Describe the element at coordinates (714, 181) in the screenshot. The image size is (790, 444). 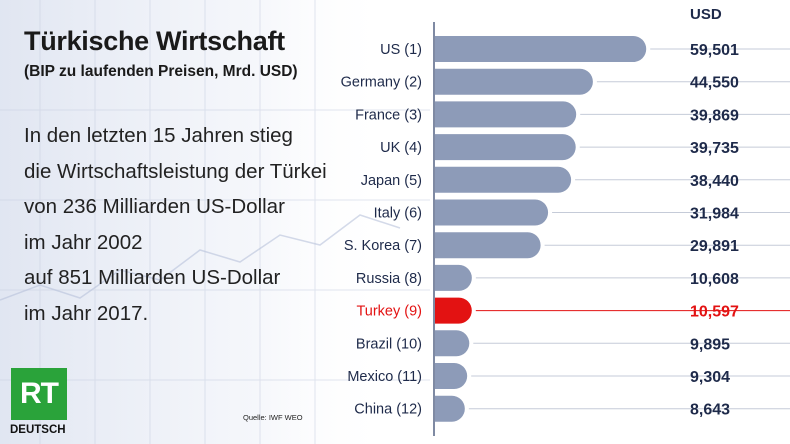
I see `value-label: 38,440` at that location.